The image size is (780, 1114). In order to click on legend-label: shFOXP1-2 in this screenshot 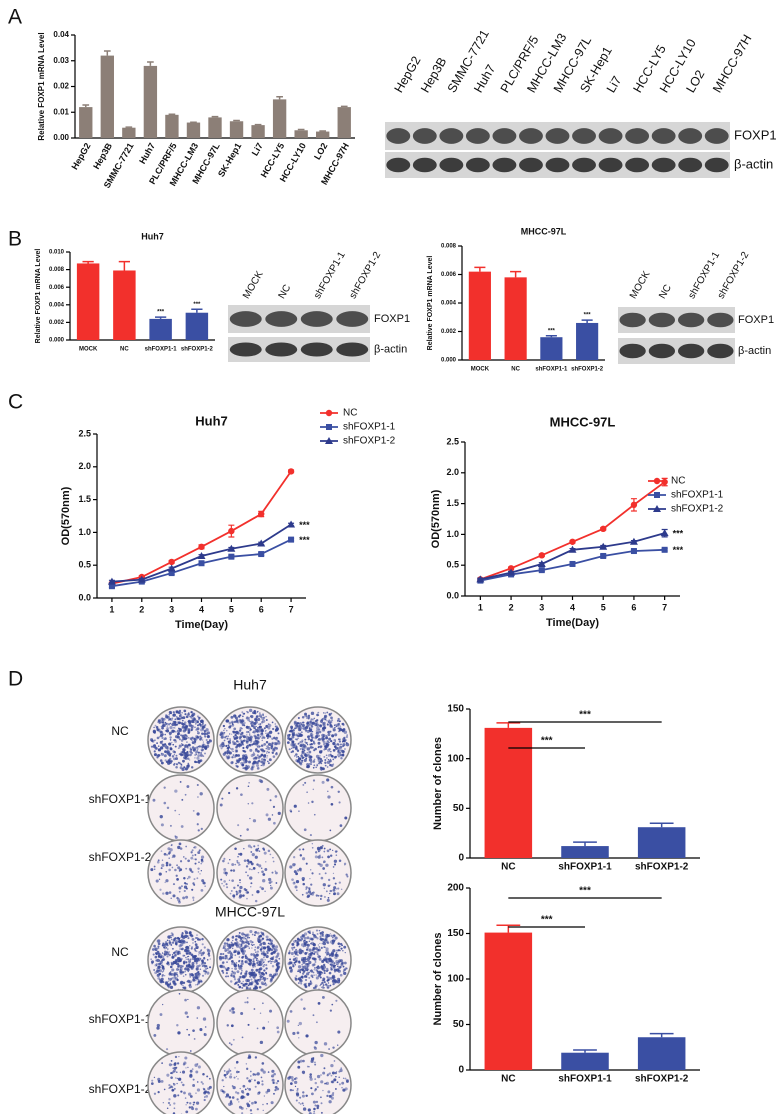, I will do `click(369, 441)`.